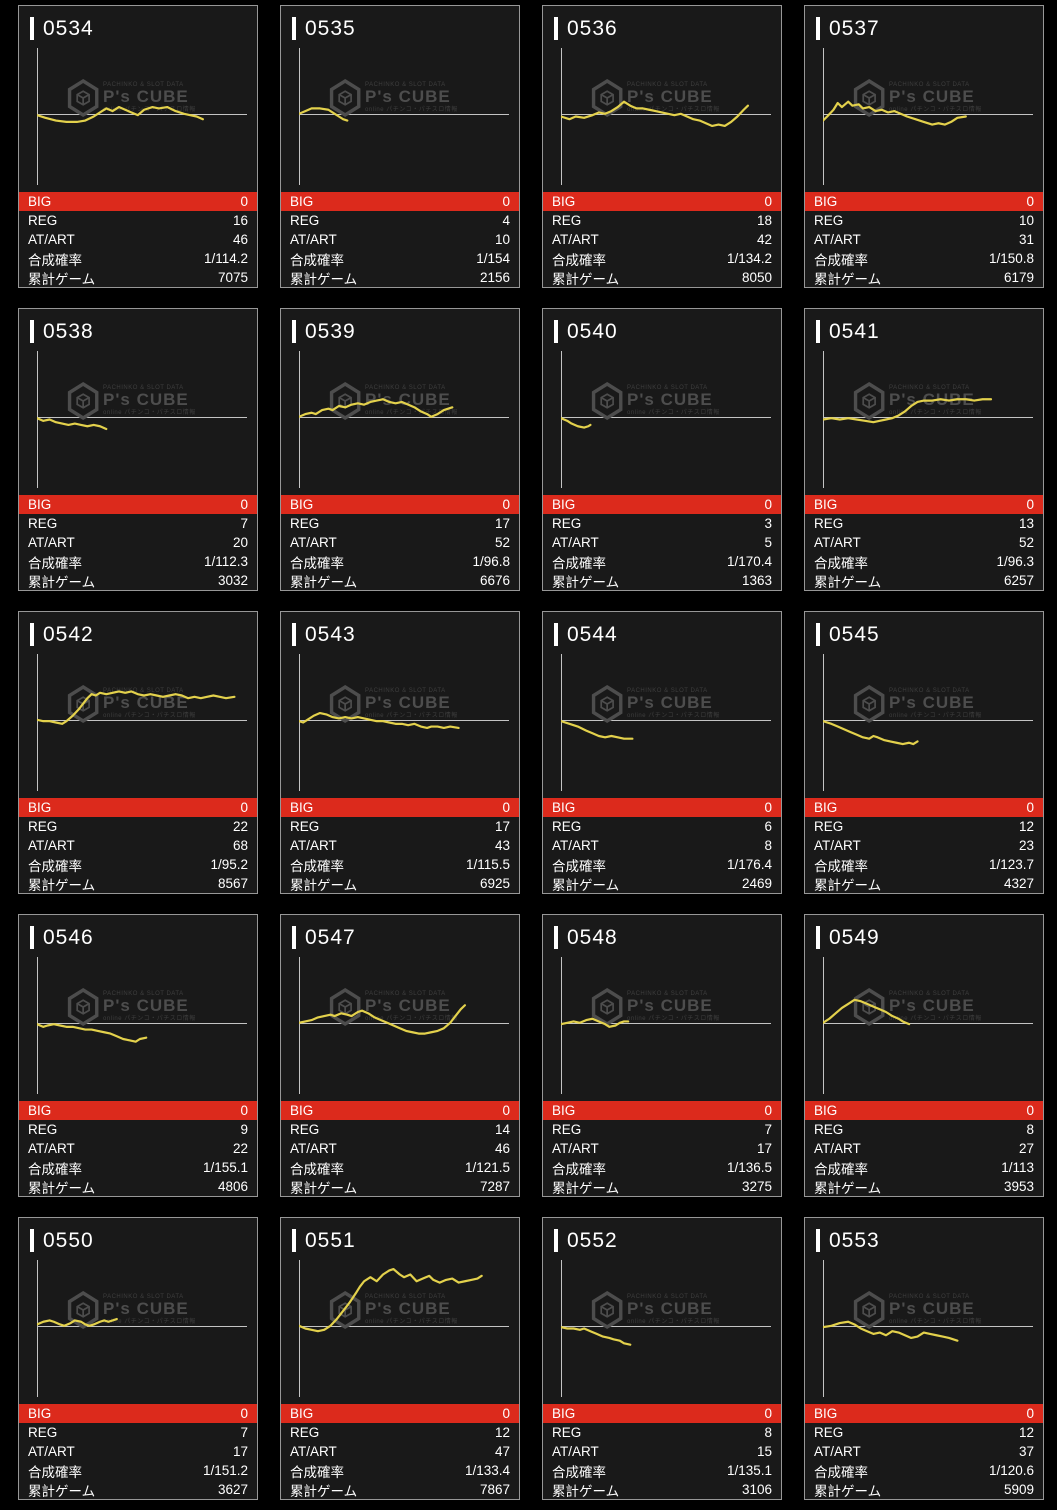 Image resolution: width=1057 pixels, height=1510 pixels. I want to click on stat-row-reg: REG 8, so click(924, 1129).